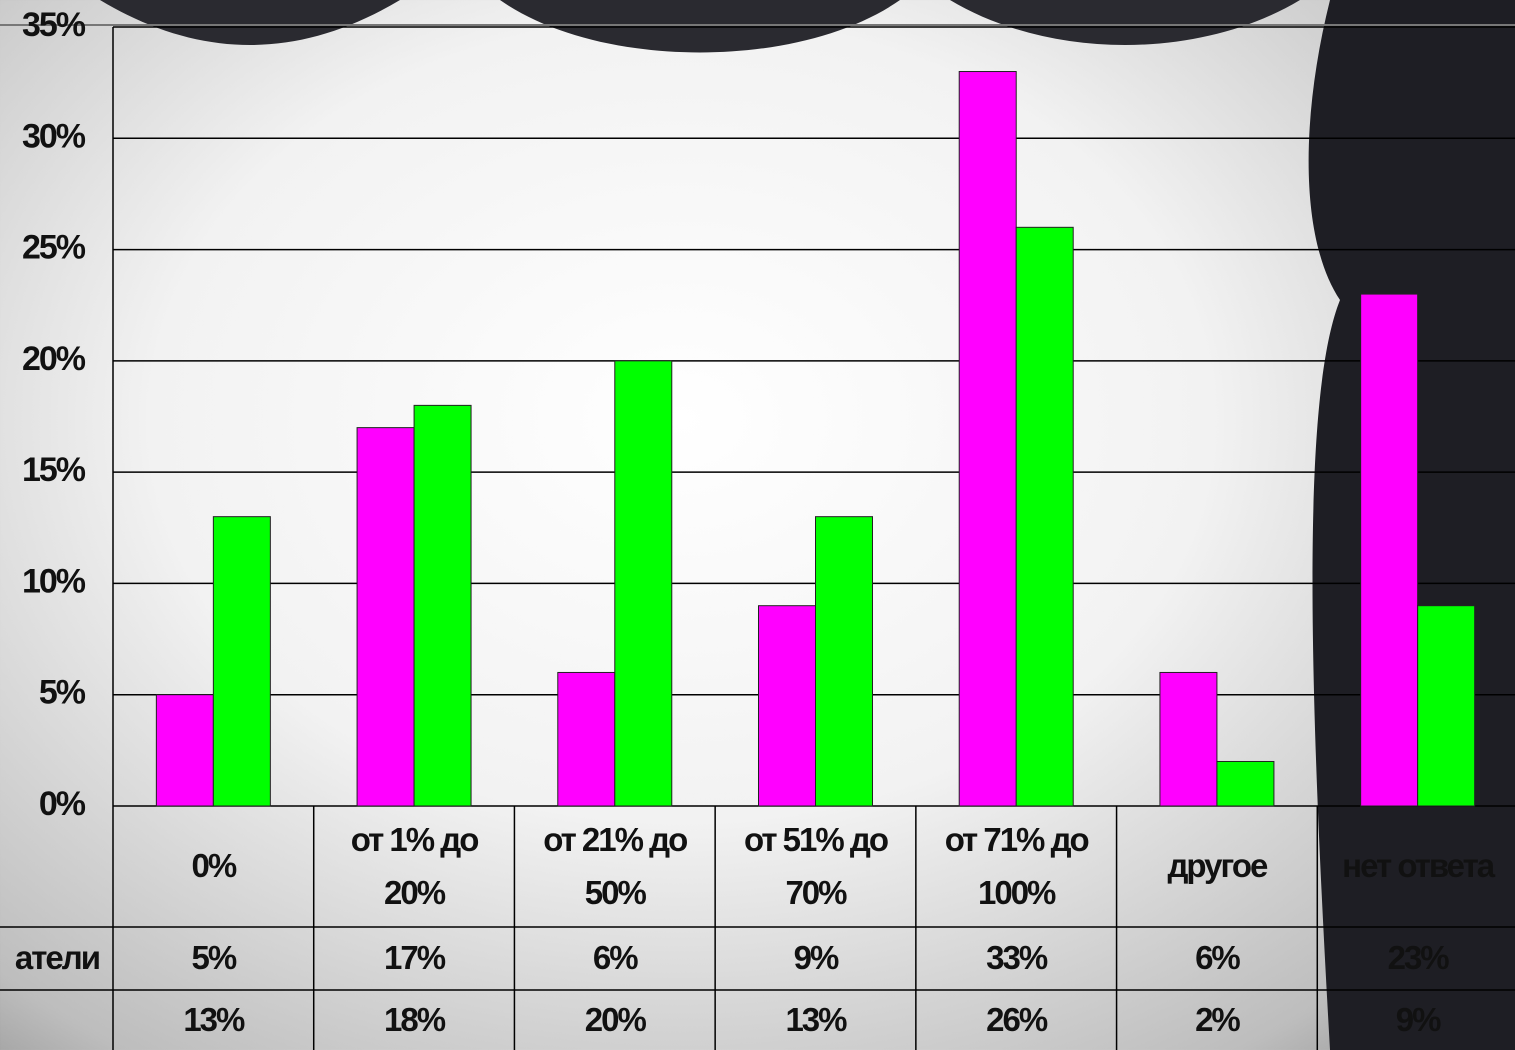 Image resolution: width=1515 pixels, height=1050 pixels. Describe the element at coordinates (214, 866) in the screenshot. I see `x-tick-label: 0%` at that location.